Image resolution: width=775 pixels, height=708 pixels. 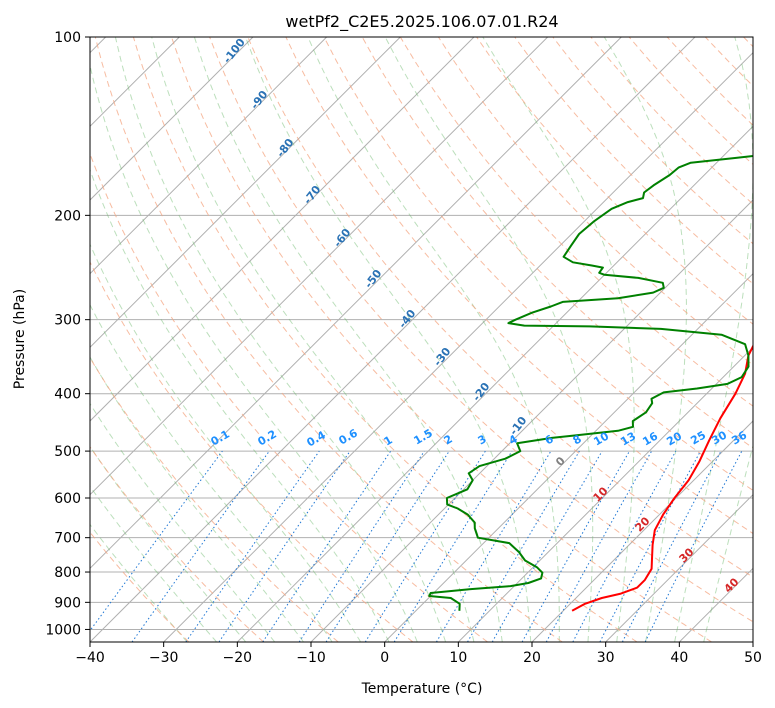 What do you see at coordinates (719, 437) in the screenshot?
I see `mixing-ratio-label: 30` at bounding box center [719, 437].